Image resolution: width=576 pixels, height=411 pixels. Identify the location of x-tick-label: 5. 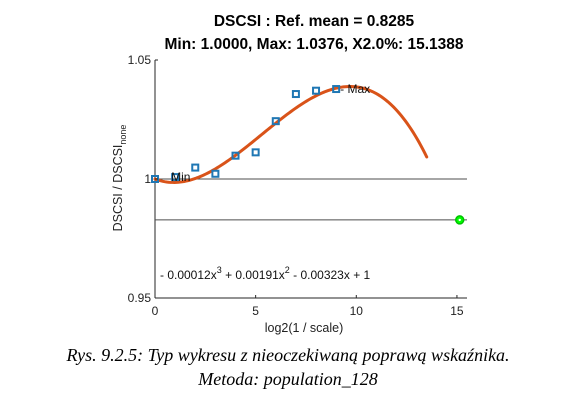
(255, 311).